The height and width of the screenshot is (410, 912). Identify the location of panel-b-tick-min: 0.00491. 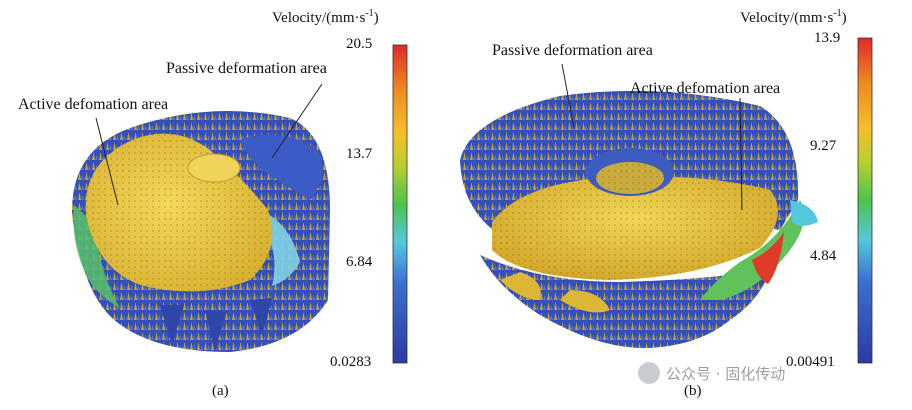
(810, 362).